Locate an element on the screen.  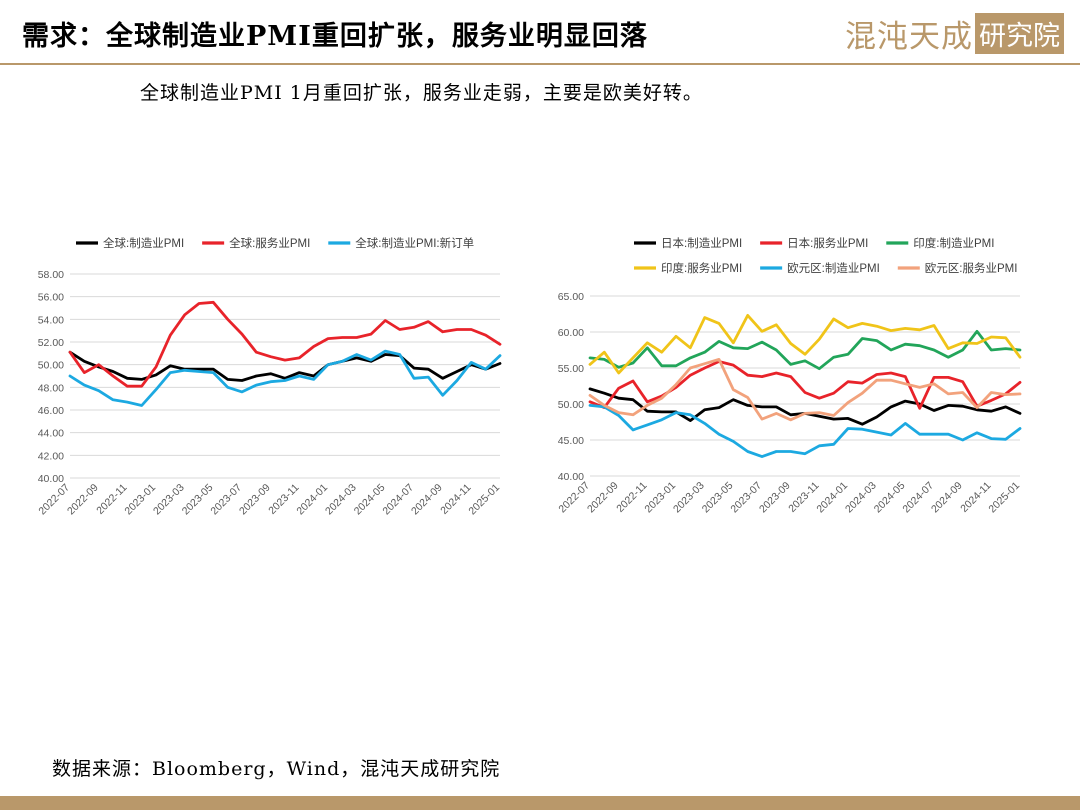
legend-label: 欧元区:服务业PMI is located at coordinates (971, 268).